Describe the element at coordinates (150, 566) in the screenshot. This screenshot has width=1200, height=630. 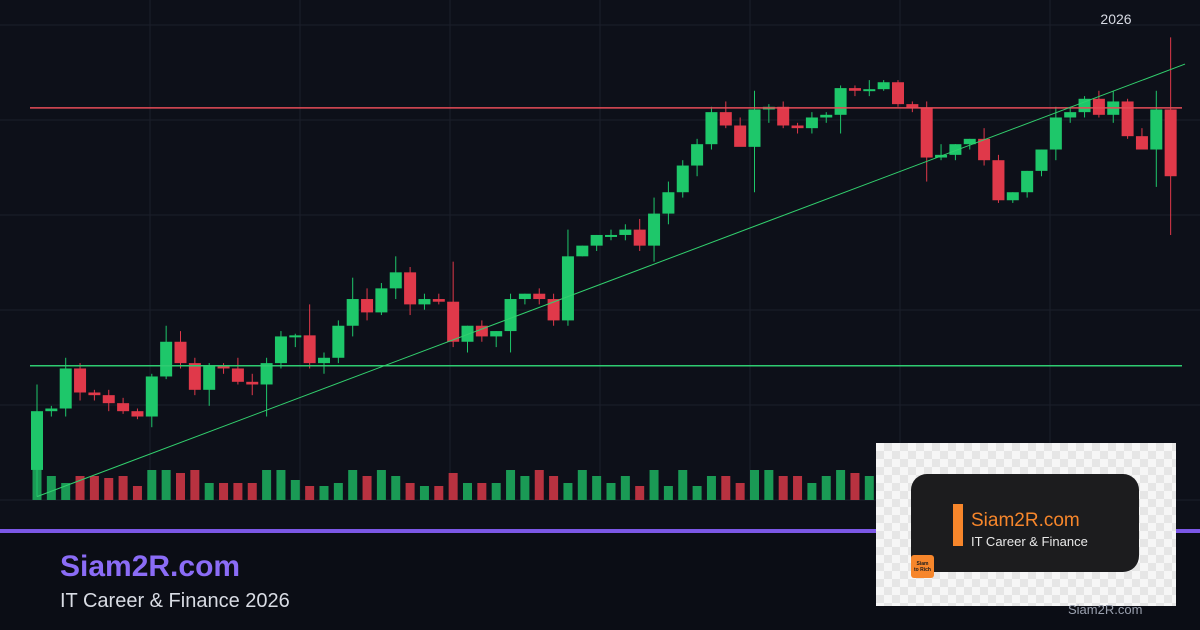
I see `brand-title: Siam2R.com` at that location.